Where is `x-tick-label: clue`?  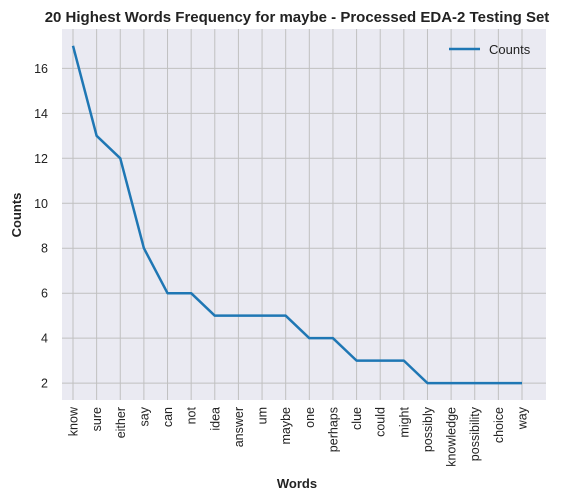 x-tick-label: clue is located at coordinates (357, 418).